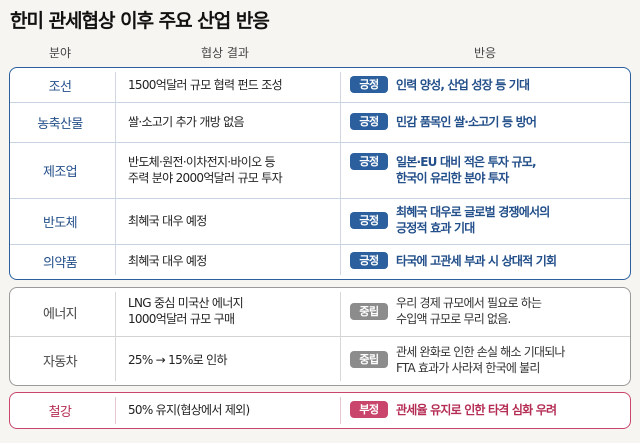  Describe the element at coordinates (205, 170) in the screenshot. I see `deal-result: 반도체·원전·이차전지·바이오 등 주력 분야 2000억달러 규모 투자` at that location.